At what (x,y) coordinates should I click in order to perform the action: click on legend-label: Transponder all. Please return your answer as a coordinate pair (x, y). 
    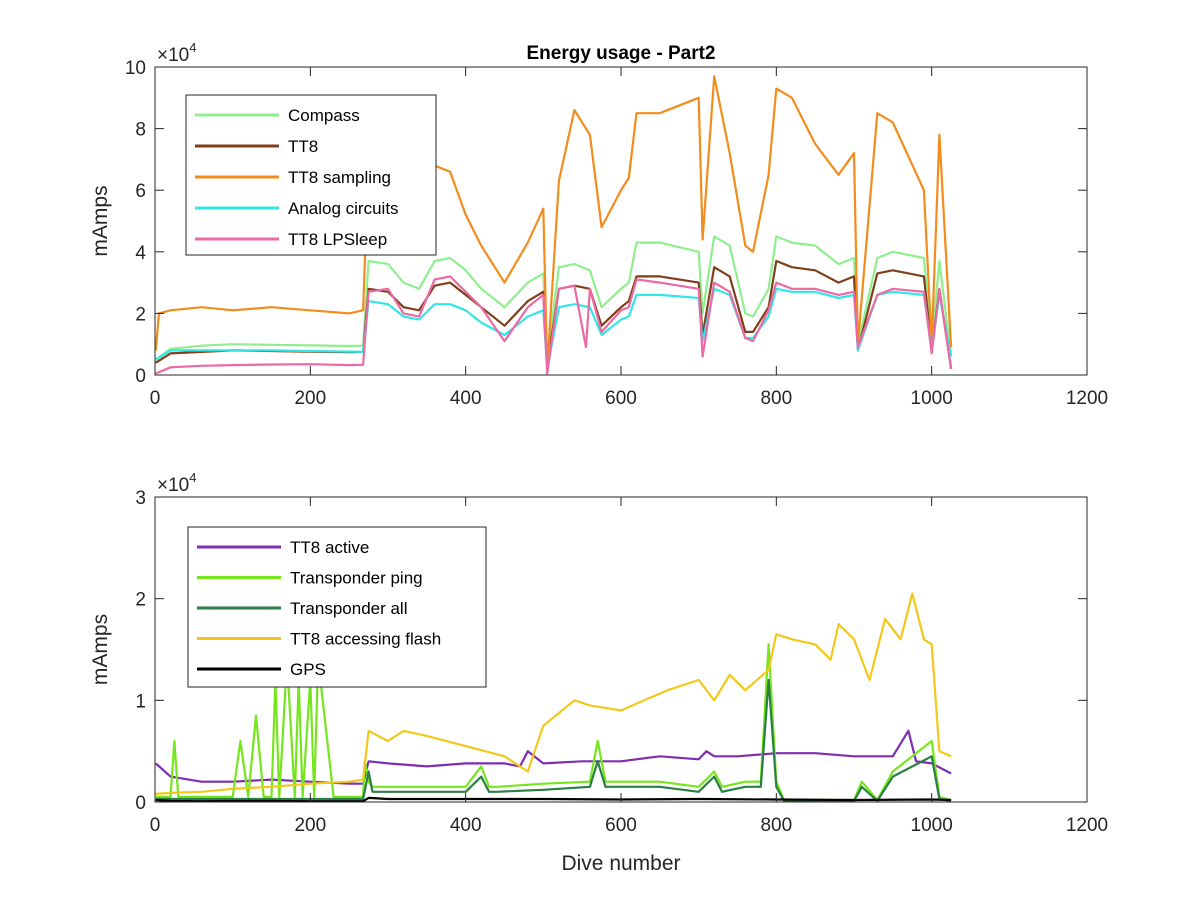
    Looking at the image, I should click on (349, 608).